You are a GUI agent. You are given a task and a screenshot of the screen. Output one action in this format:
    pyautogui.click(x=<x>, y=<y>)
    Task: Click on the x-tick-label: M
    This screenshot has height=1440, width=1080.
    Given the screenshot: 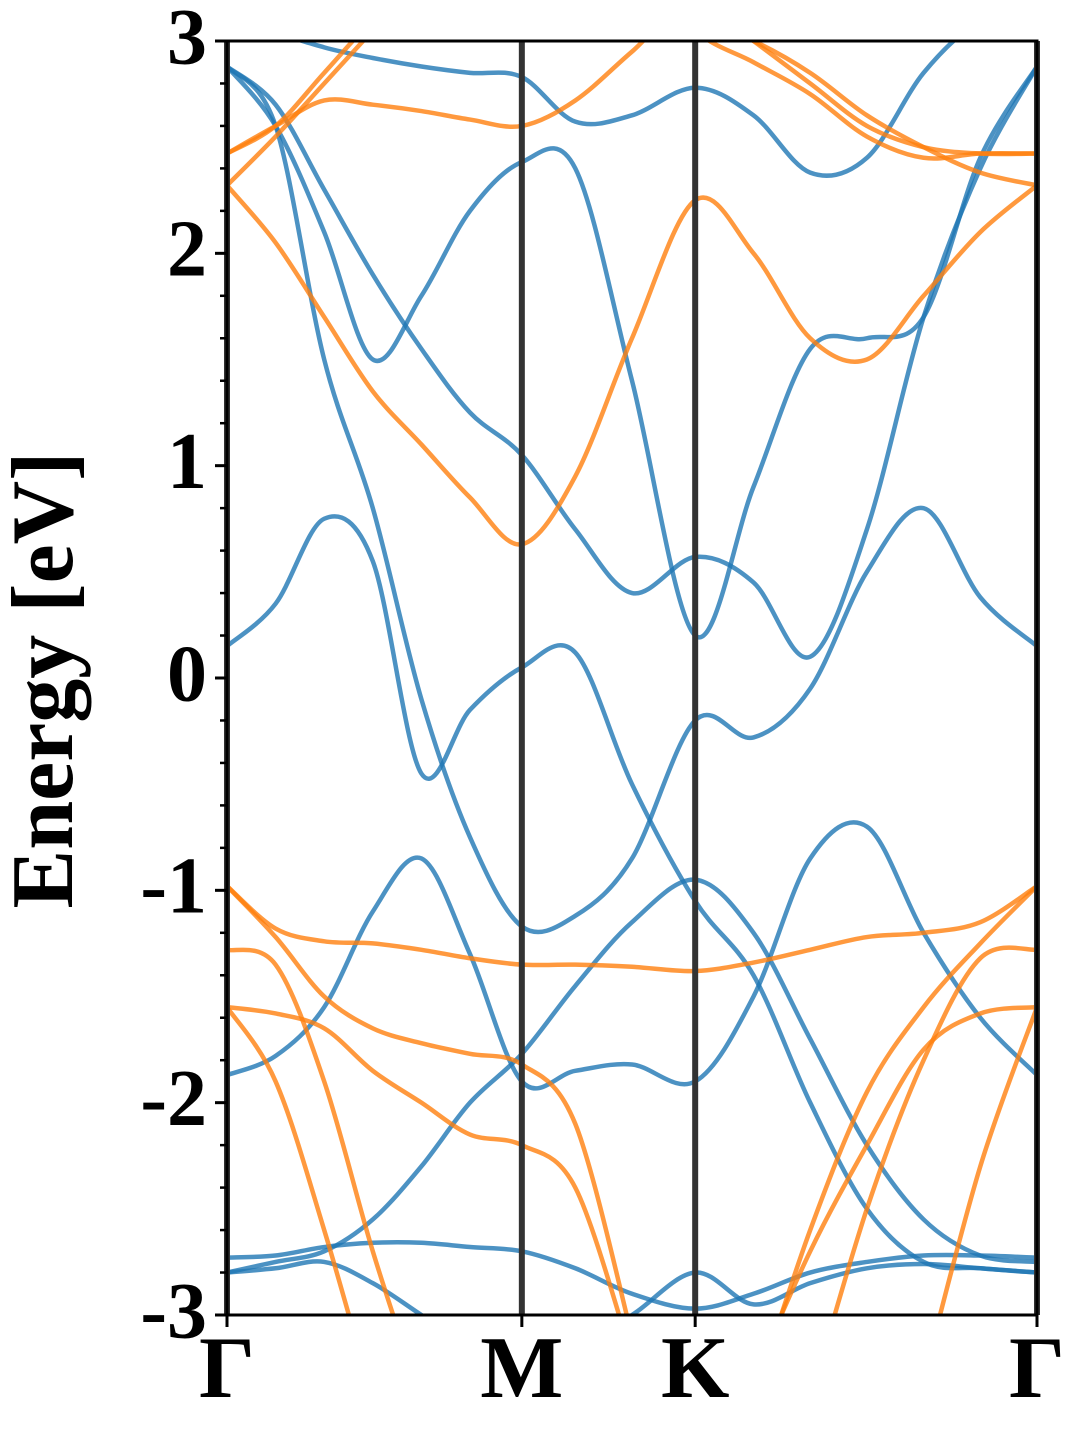 What is the action you would take?
    pyautogui.click(x=521, y=1368)
    